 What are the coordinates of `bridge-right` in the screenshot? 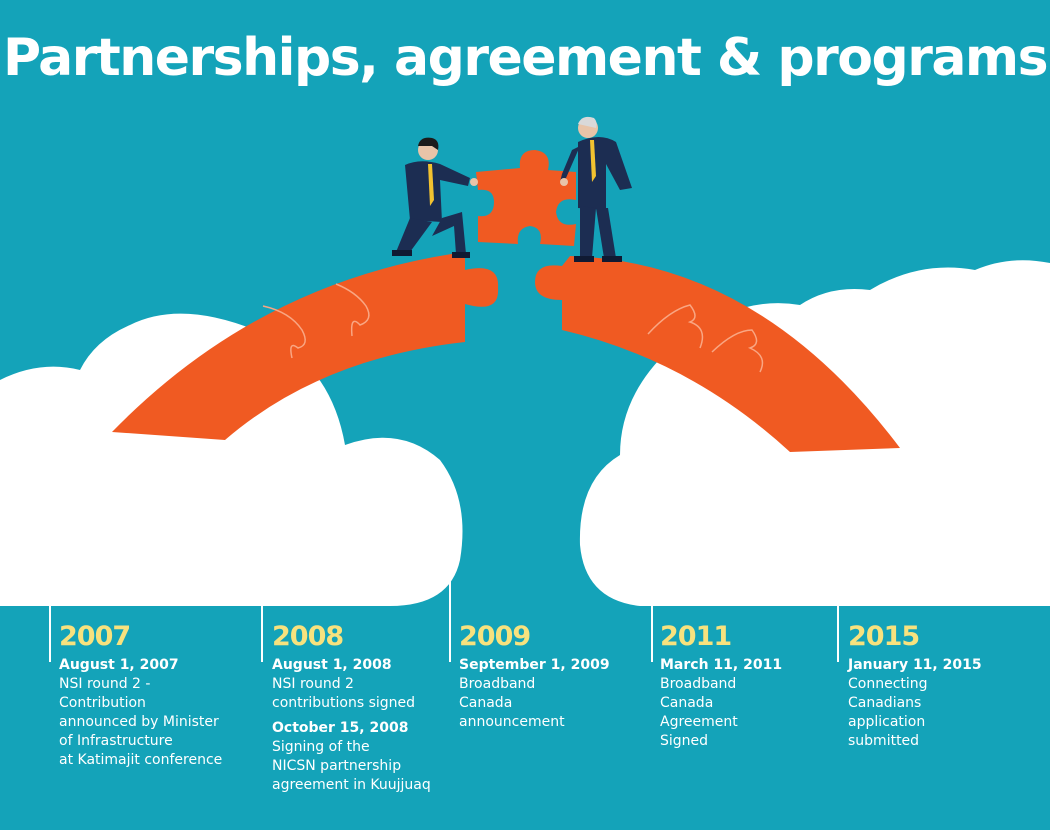 It's located at (717, 354).